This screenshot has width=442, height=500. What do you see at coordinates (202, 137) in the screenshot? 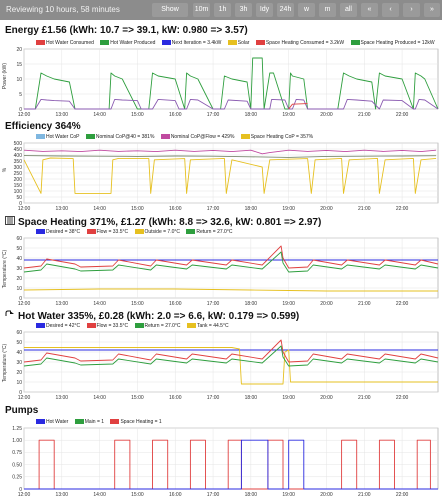
I see `legend-label: Nominal CoP@Flow = 429%` at bounding box center [202, 137].